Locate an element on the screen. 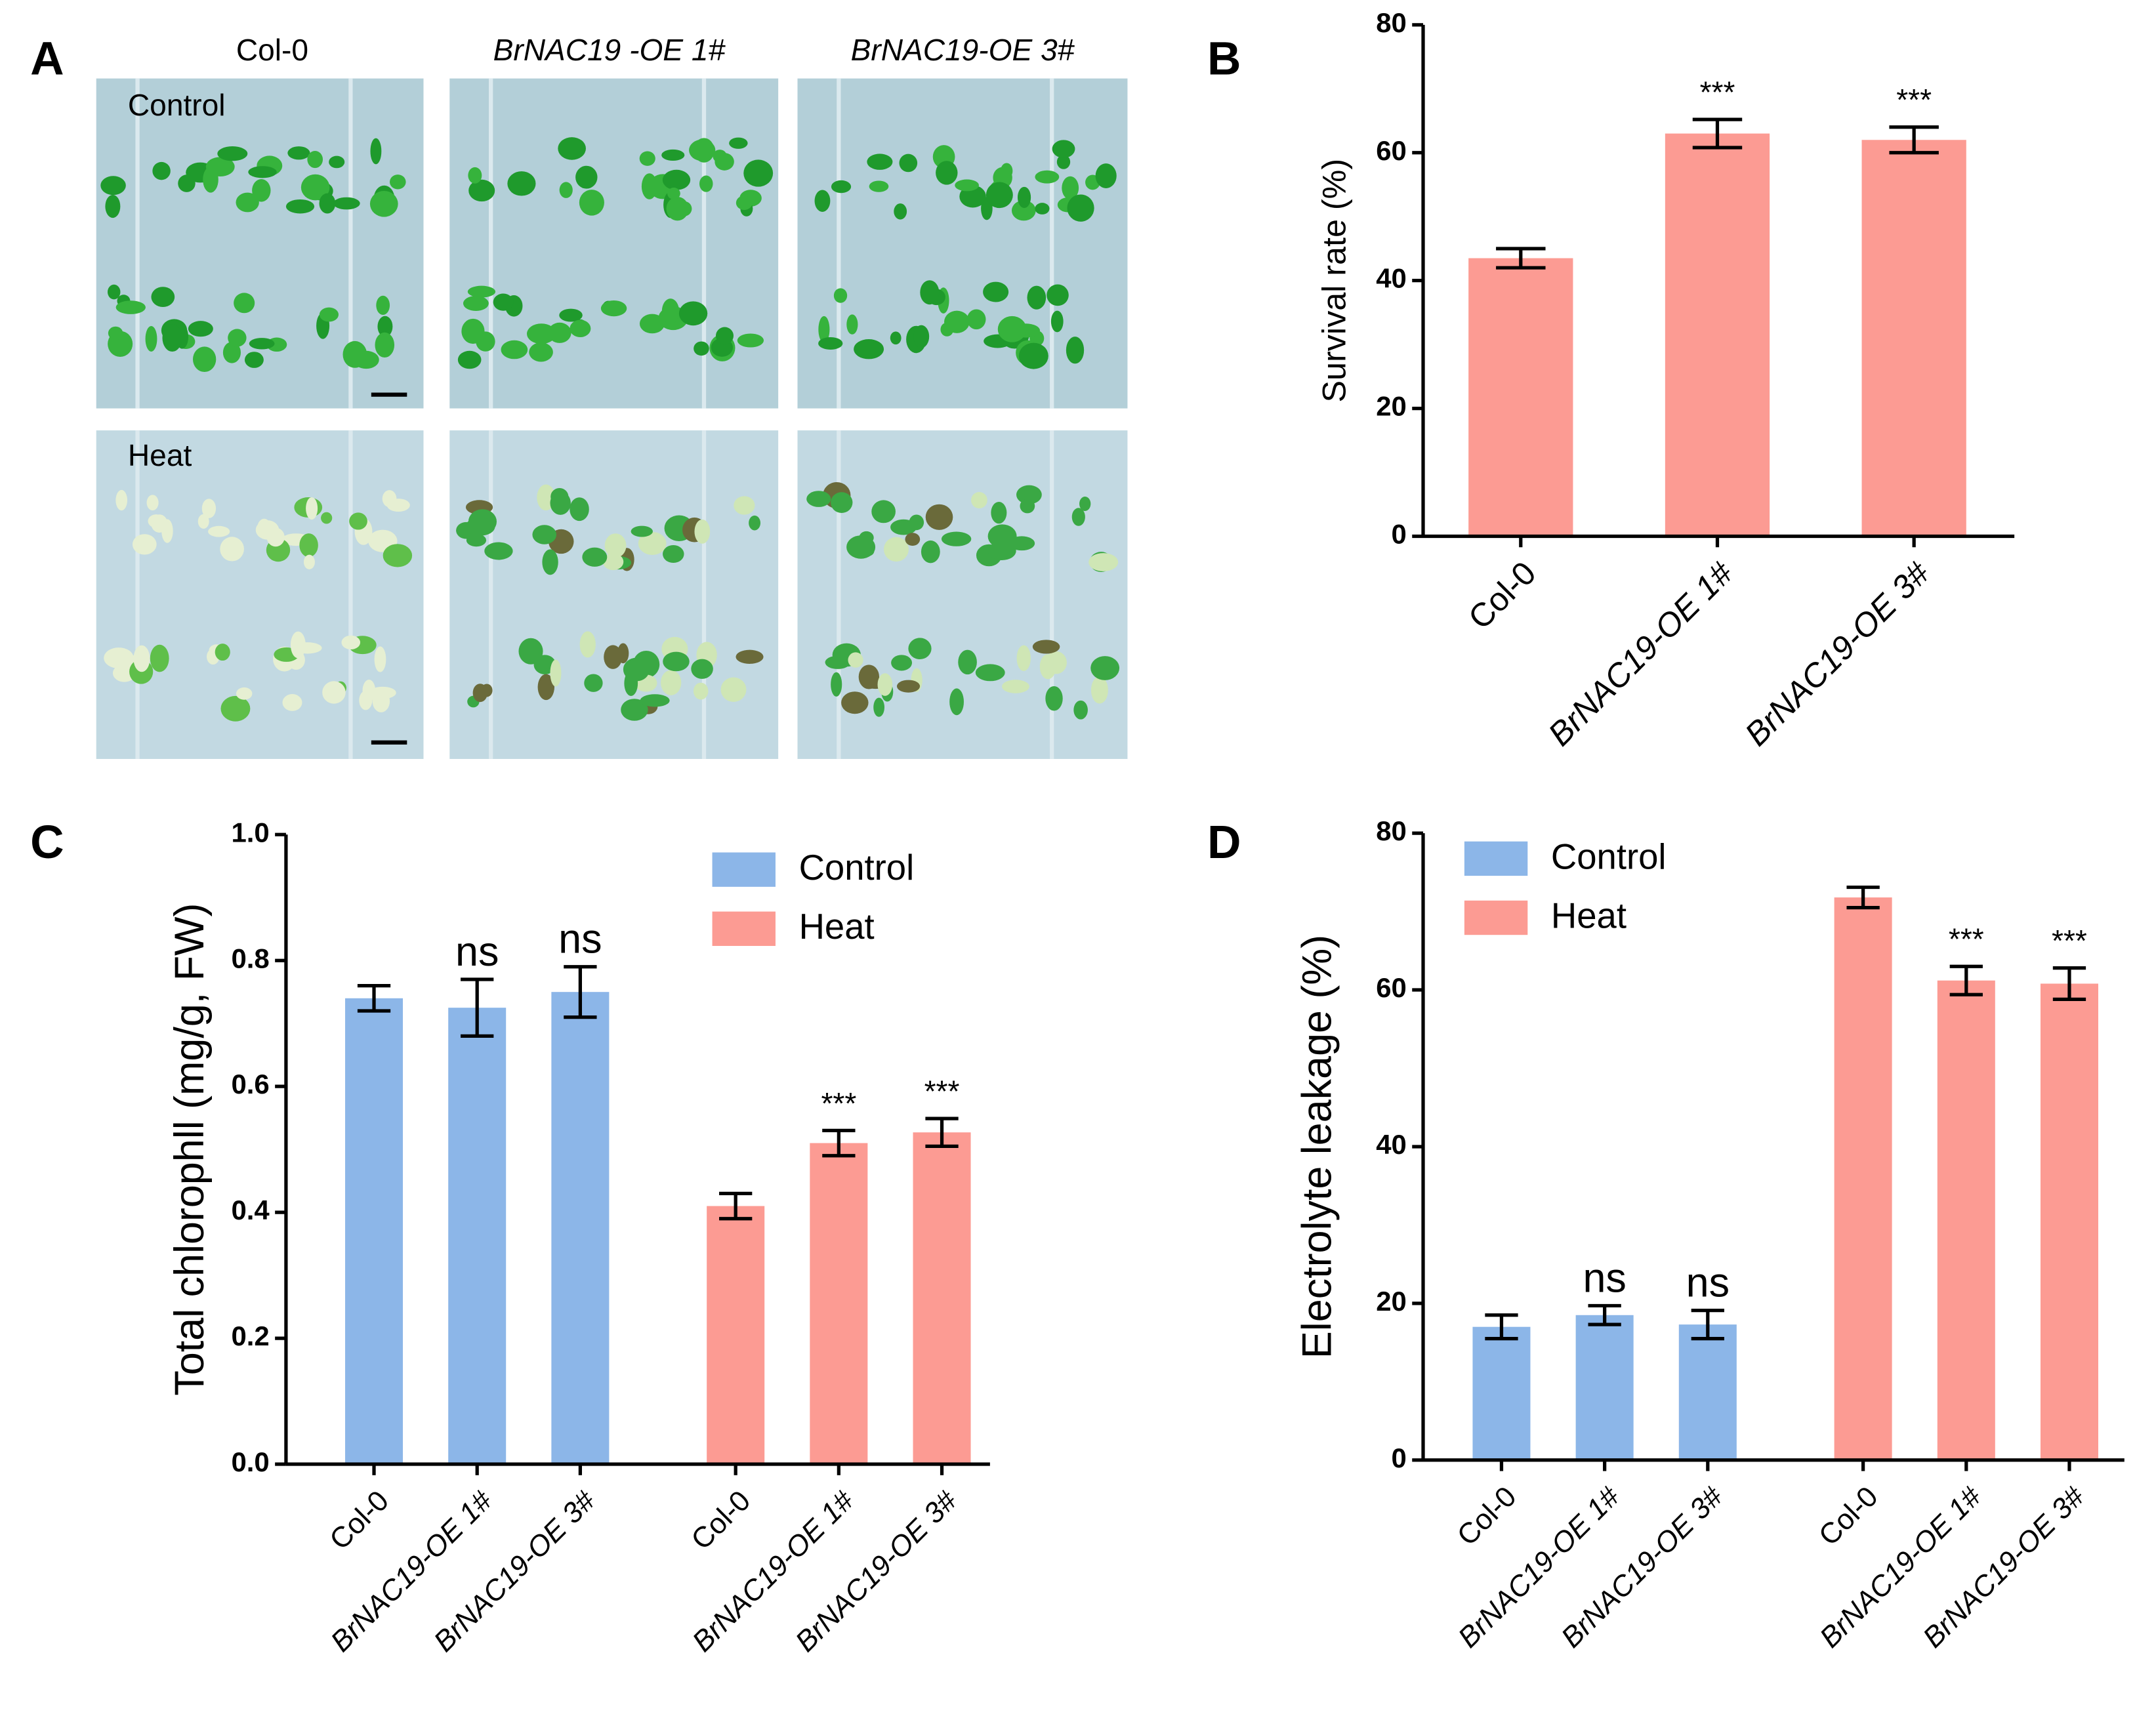 The image size is (2156, 1720). y-tick-label: 0.4 is located at coordinates (250, 1210).